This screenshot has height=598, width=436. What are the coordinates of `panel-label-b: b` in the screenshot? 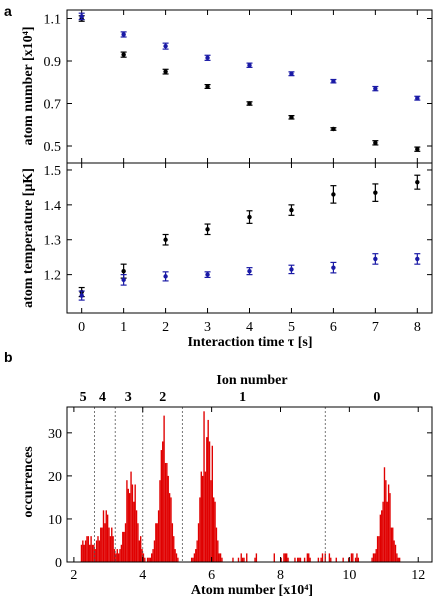 It's located at (8, 357).